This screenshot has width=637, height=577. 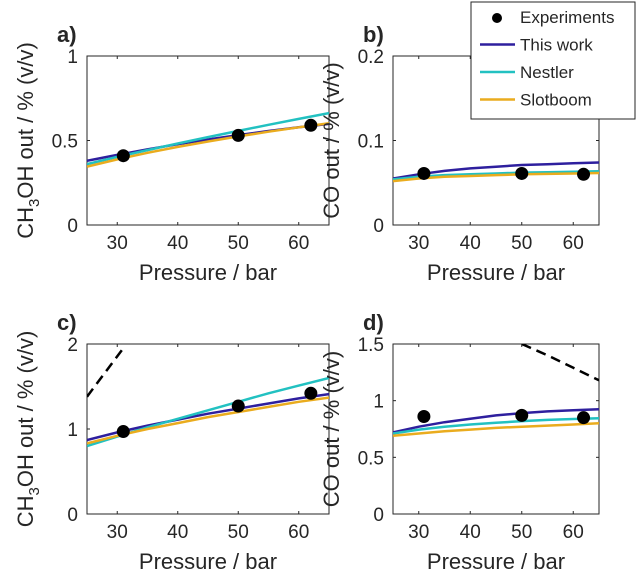 I want to click on series-line-nestler, so click(x=496, y=425).